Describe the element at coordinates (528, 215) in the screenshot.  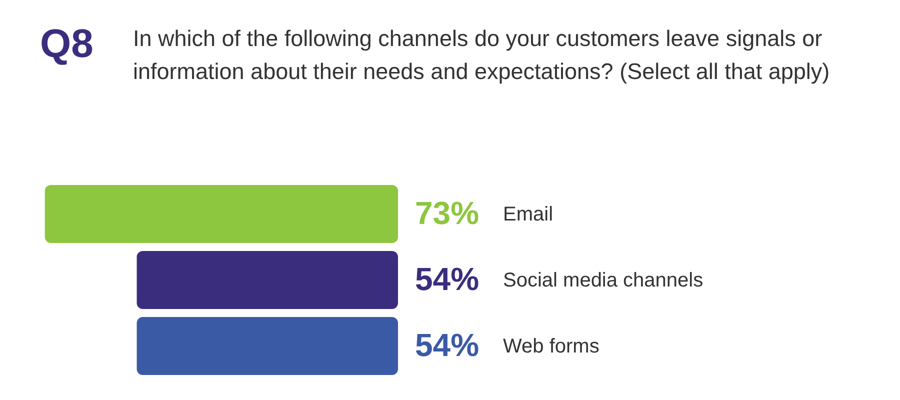
I see `y-tick-label: Email` at that location.